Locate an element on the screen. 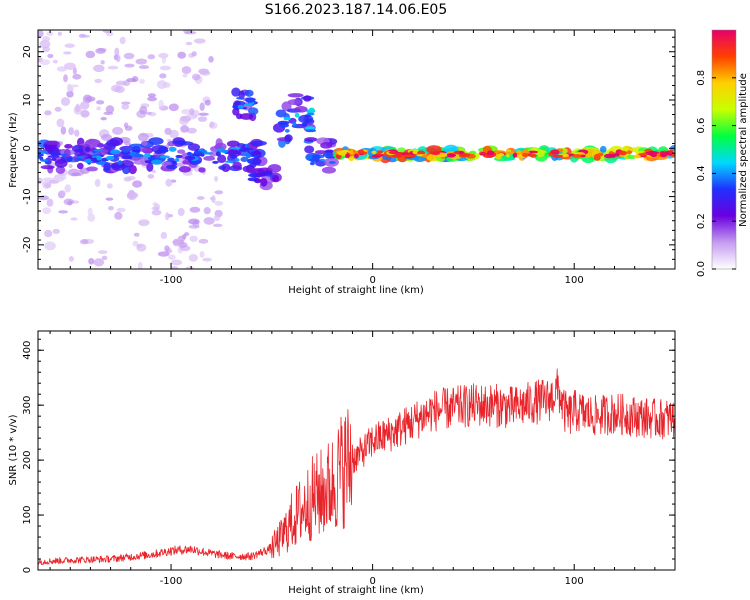  colorbar-tick-label: 0.6 is located at coordinates (701, 126).